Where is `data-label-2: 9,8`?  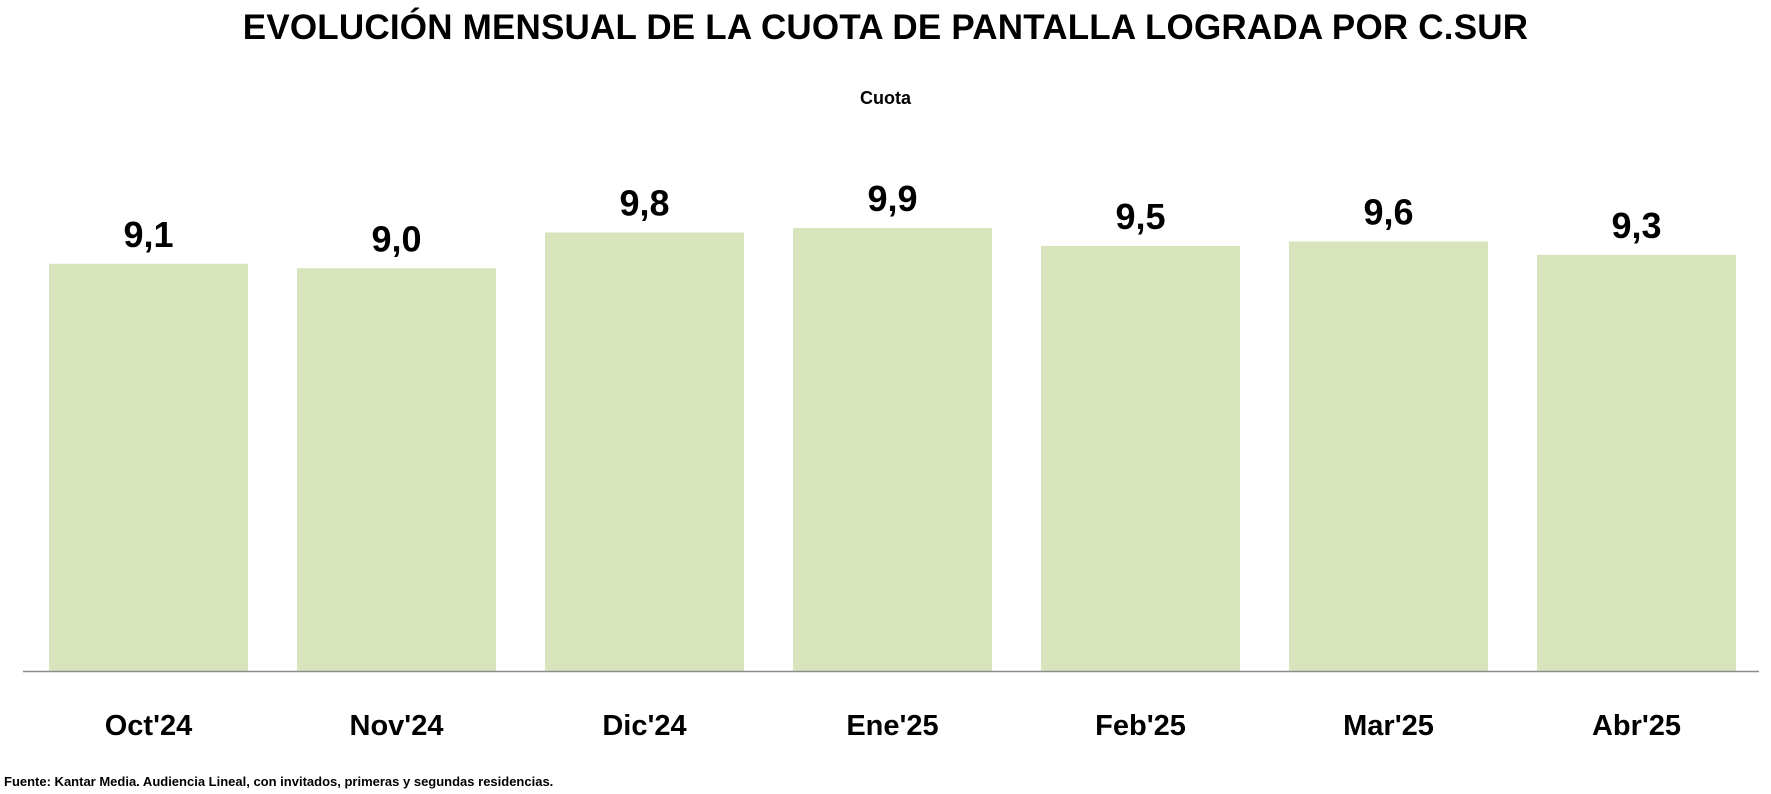 data-label-2: 9,8 is located at coordinates (644, 202).